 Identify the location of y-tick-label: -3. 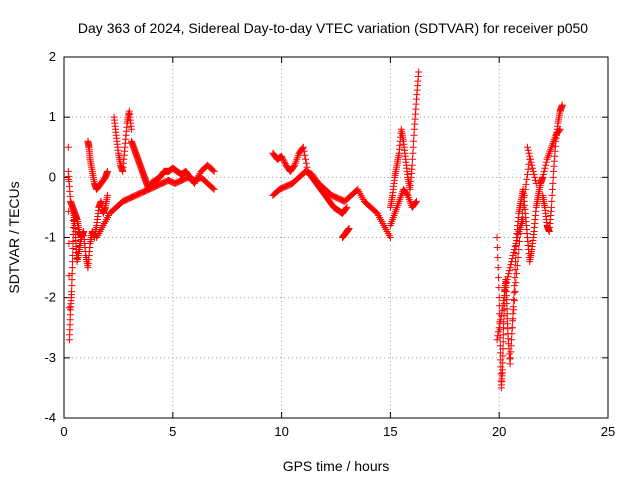
(50, 357).